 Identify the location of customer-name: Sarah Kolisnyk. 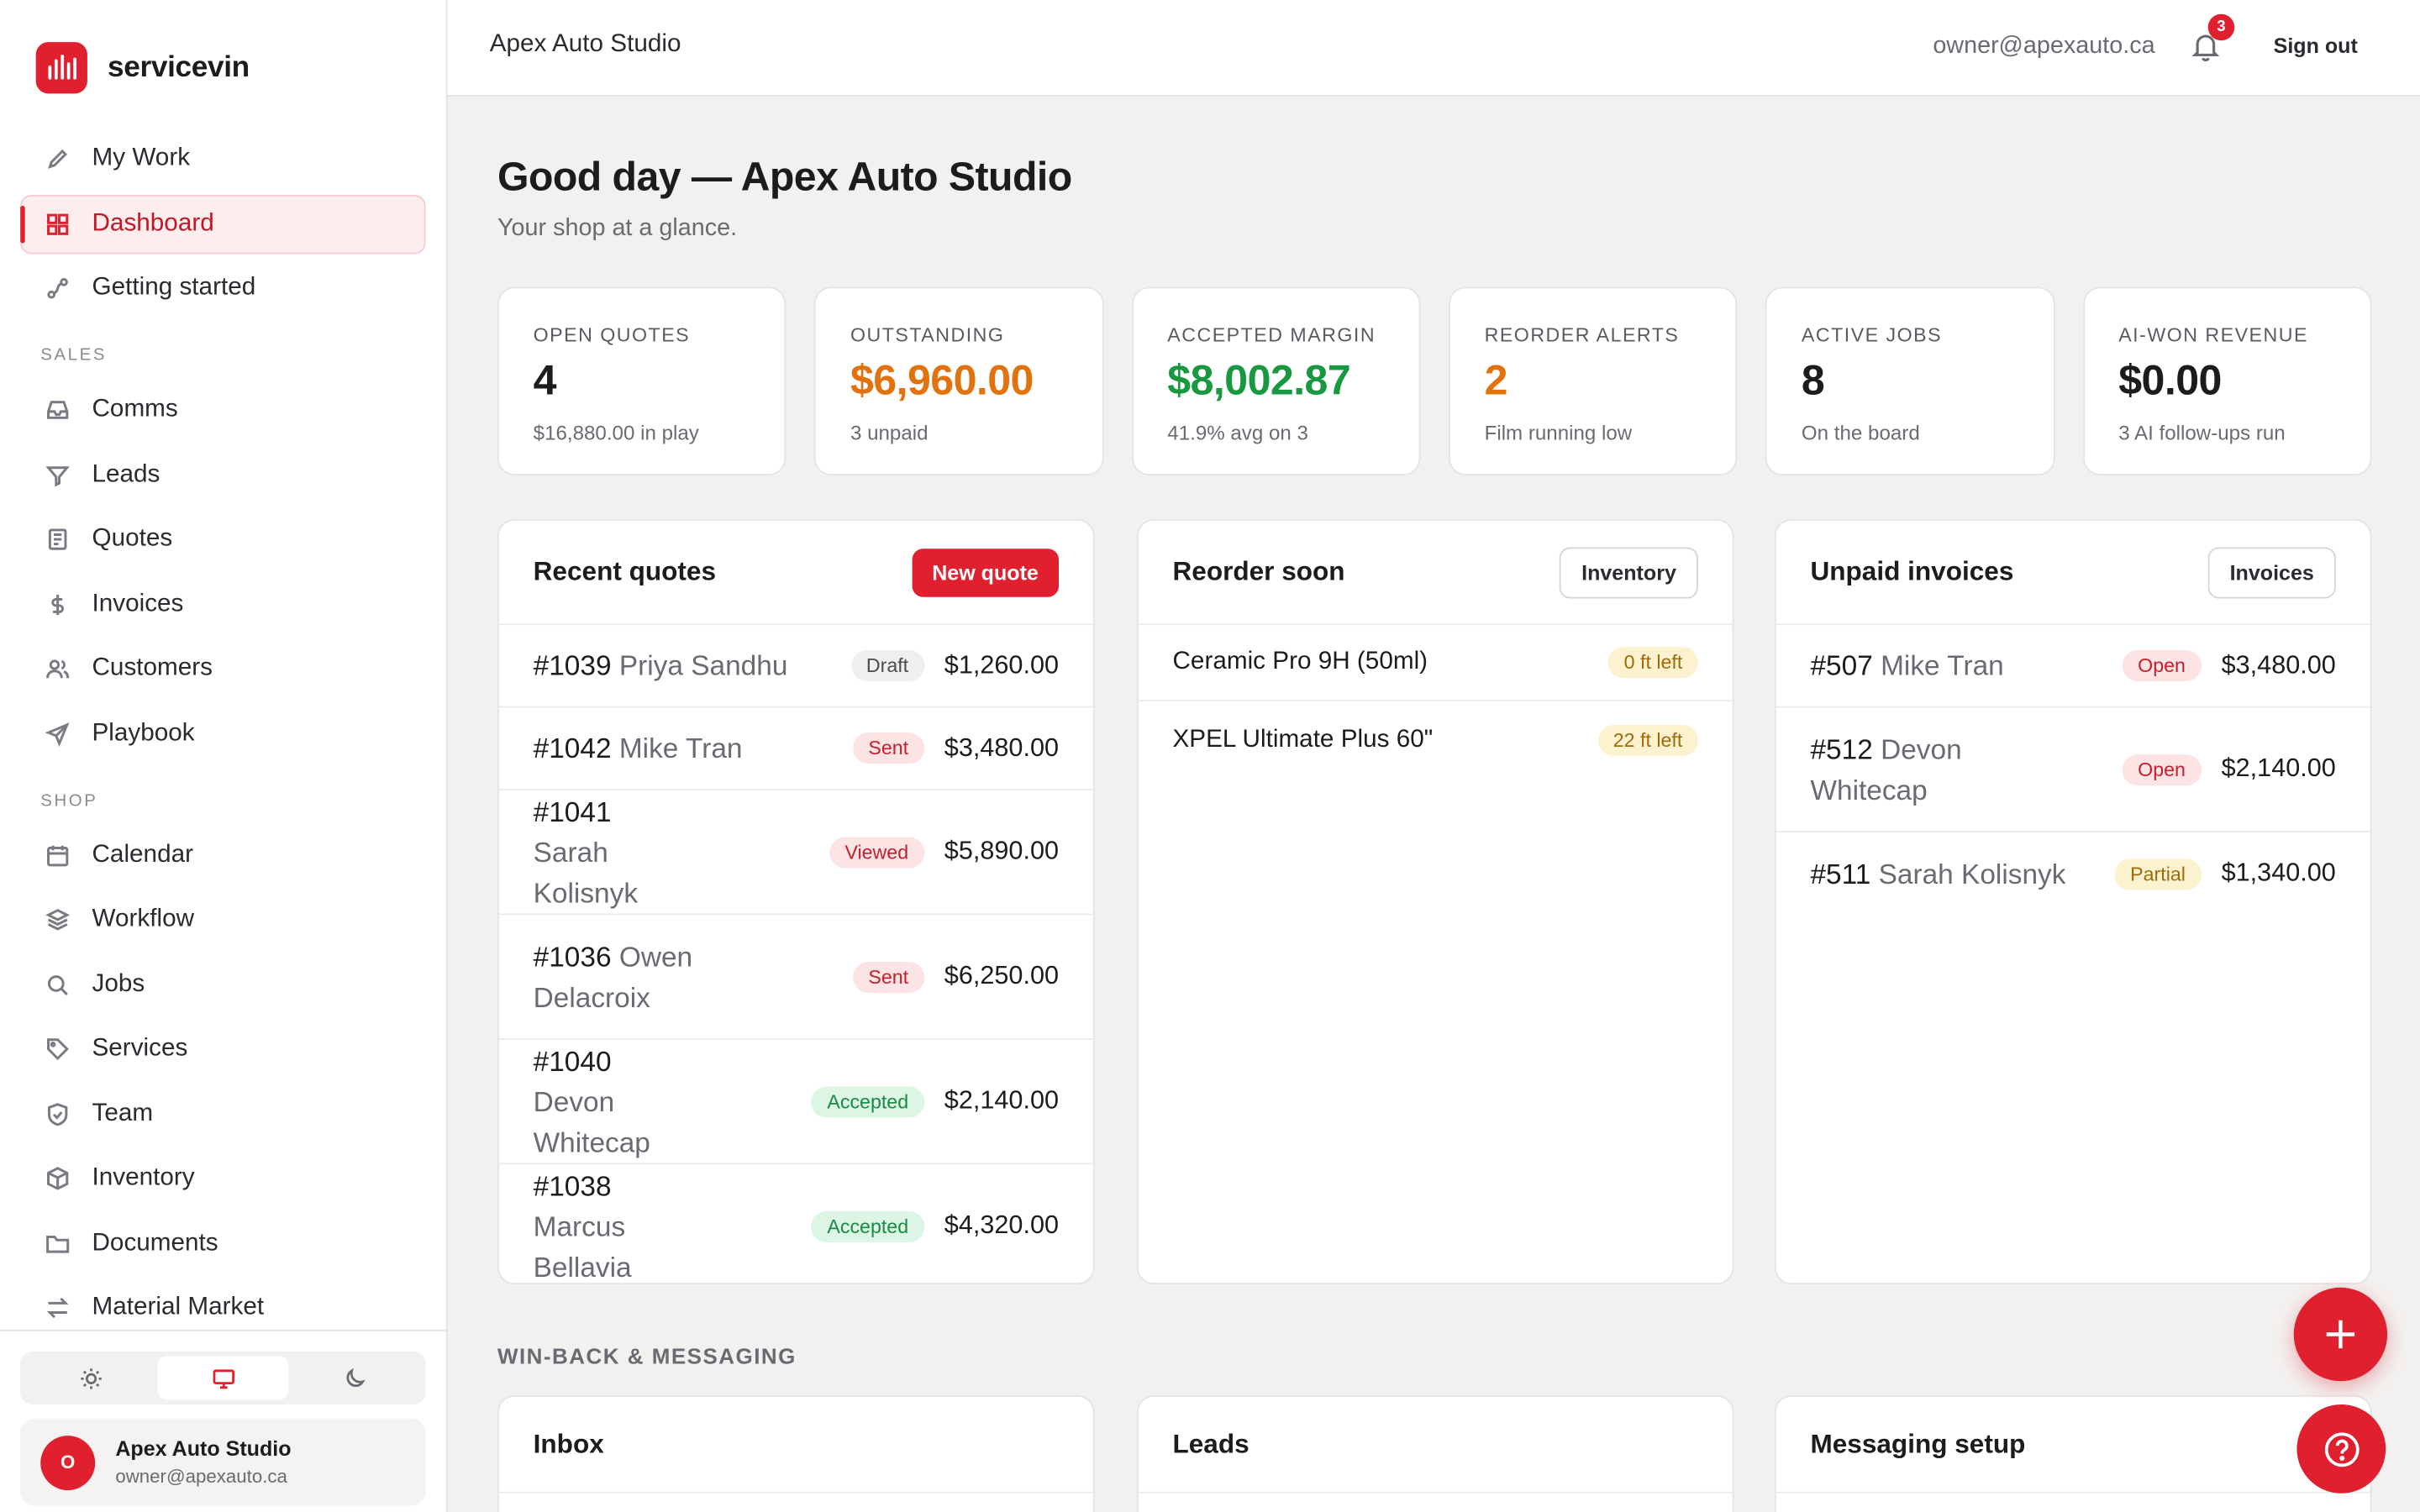
(586, 872).